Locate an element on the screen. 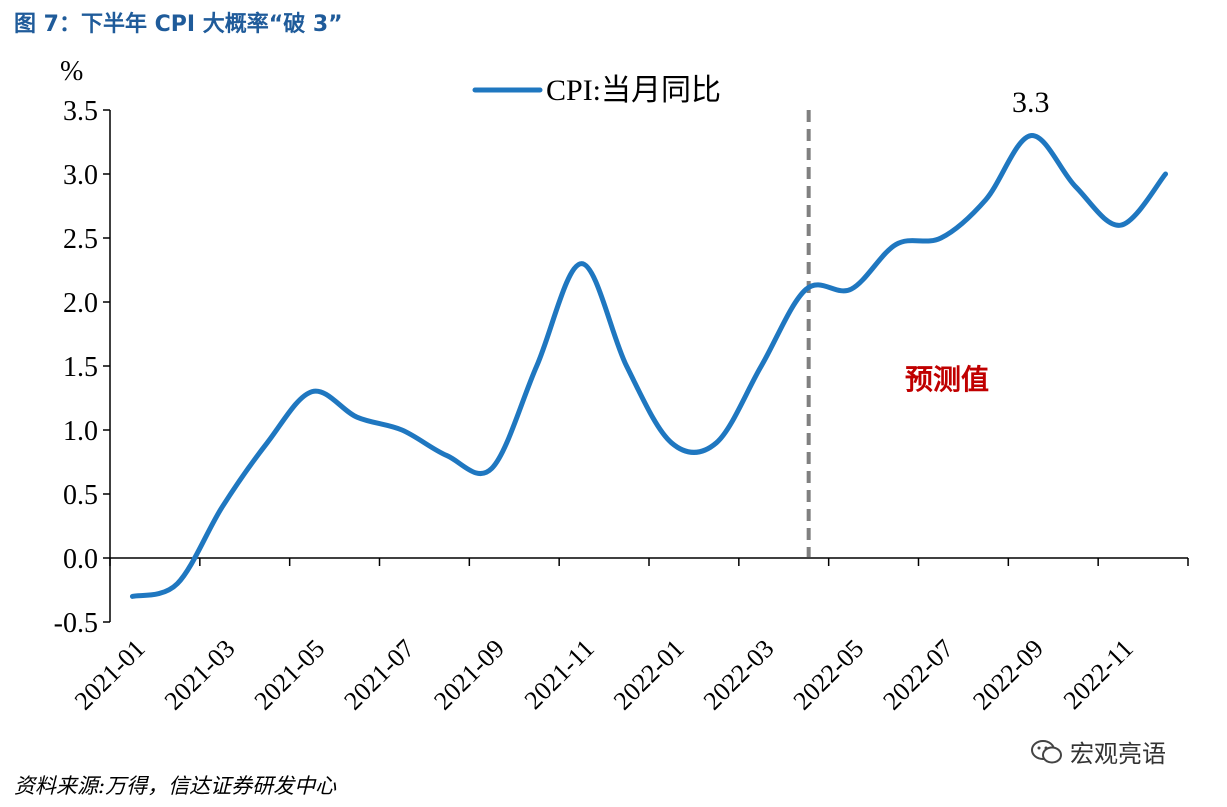 The image size is (1227, 807). source-note: 资料来源:万得，信达证券研发中心 is located at coordinates (175, 786).